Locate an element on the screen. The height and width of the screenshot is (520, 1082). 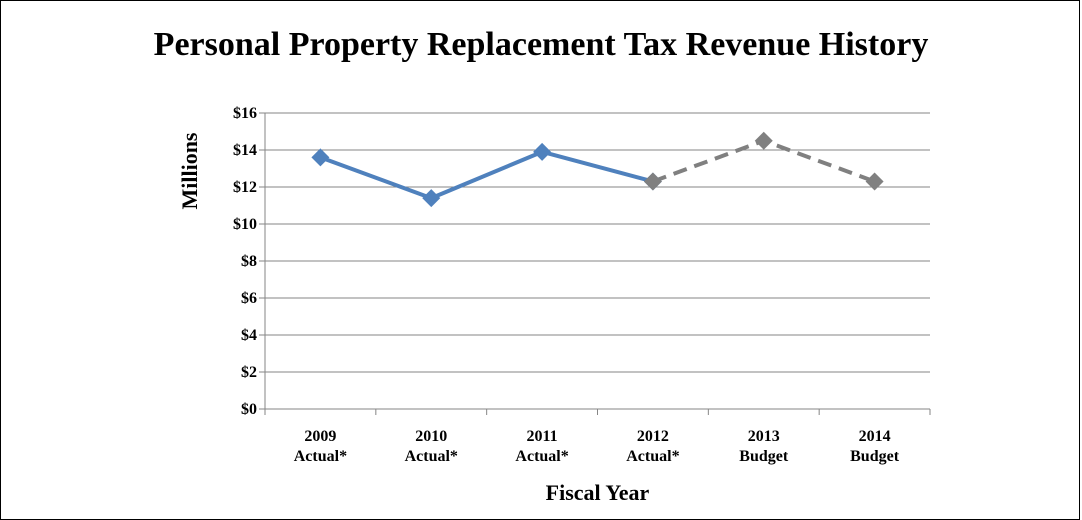
x-tick-label: 2010 is located at coordinates (431, 436).